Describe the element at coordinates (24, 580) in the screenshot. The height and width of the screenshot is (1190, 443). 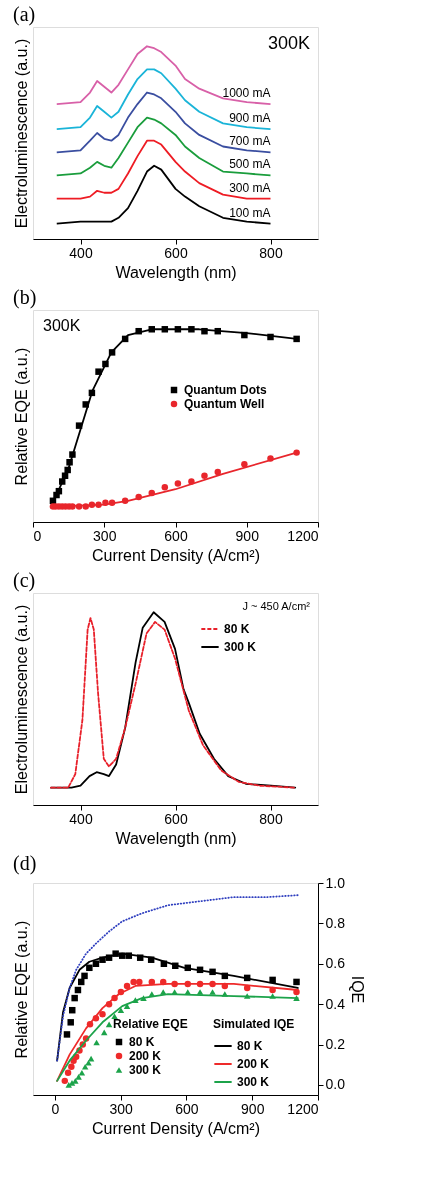
I see `chart-title: (c)` at that location.